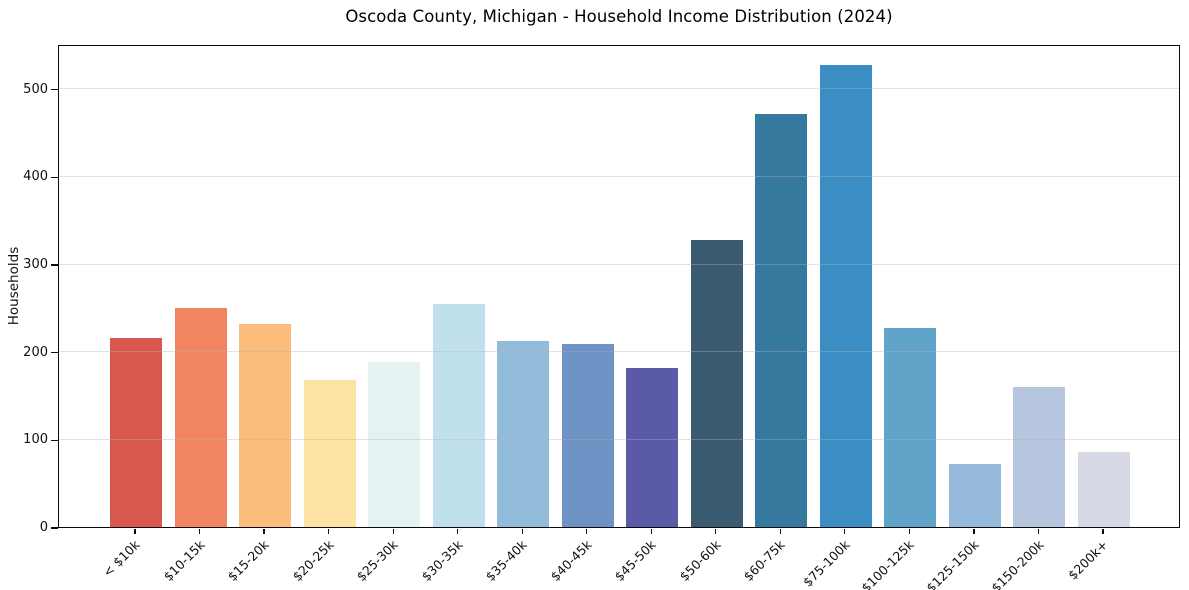  What do you see at coordinates (35, 352) in the screenshot?
I see `y-tick-label-200: 200` at bounding box center [35, 352].